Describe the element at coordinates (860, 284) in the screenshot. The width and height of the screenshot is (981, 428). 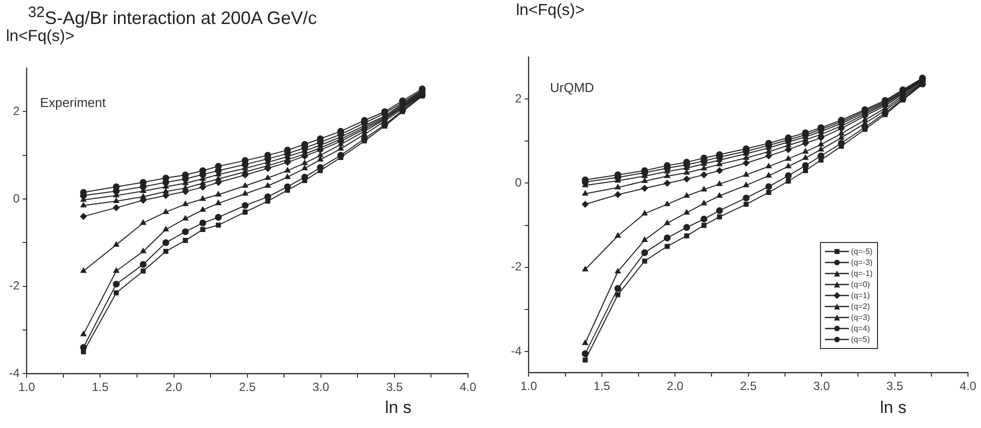
I see `legend-label: (q=0)` at that location.